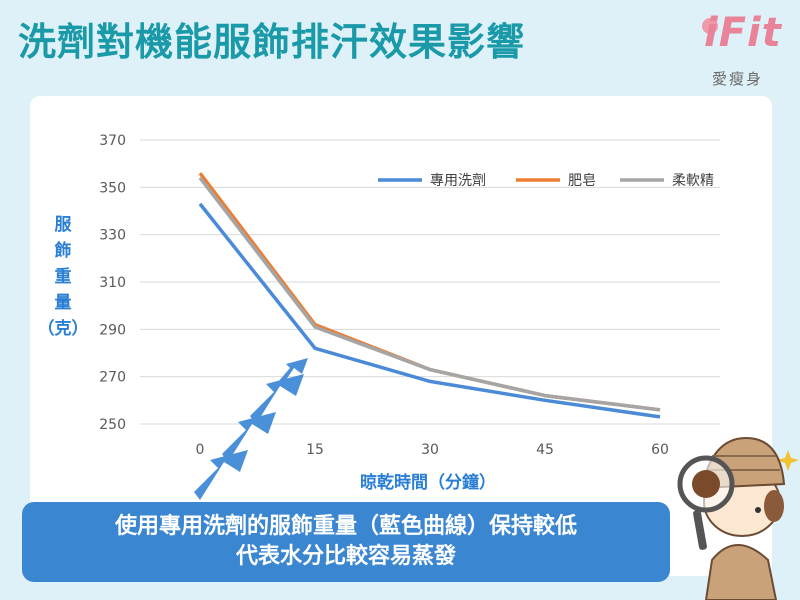 Image resolution: width=800 pixels, height=600 pixels. I want to click on y-tick-label: 370, so click(112, 141).